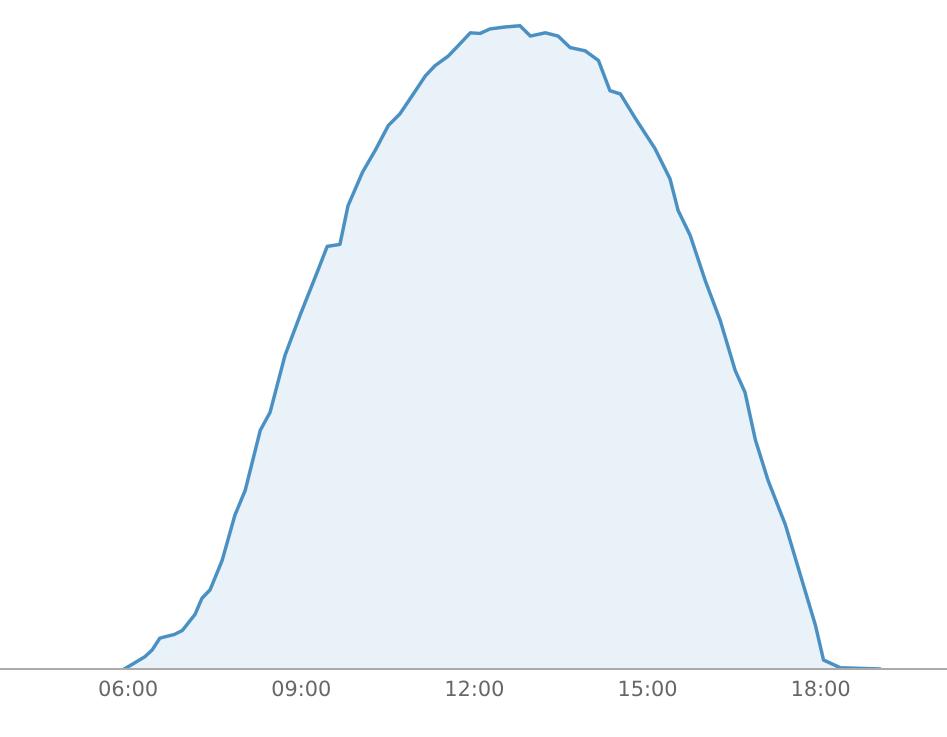  I want to click on x-tick-label: 15:00, so click(648, 688).